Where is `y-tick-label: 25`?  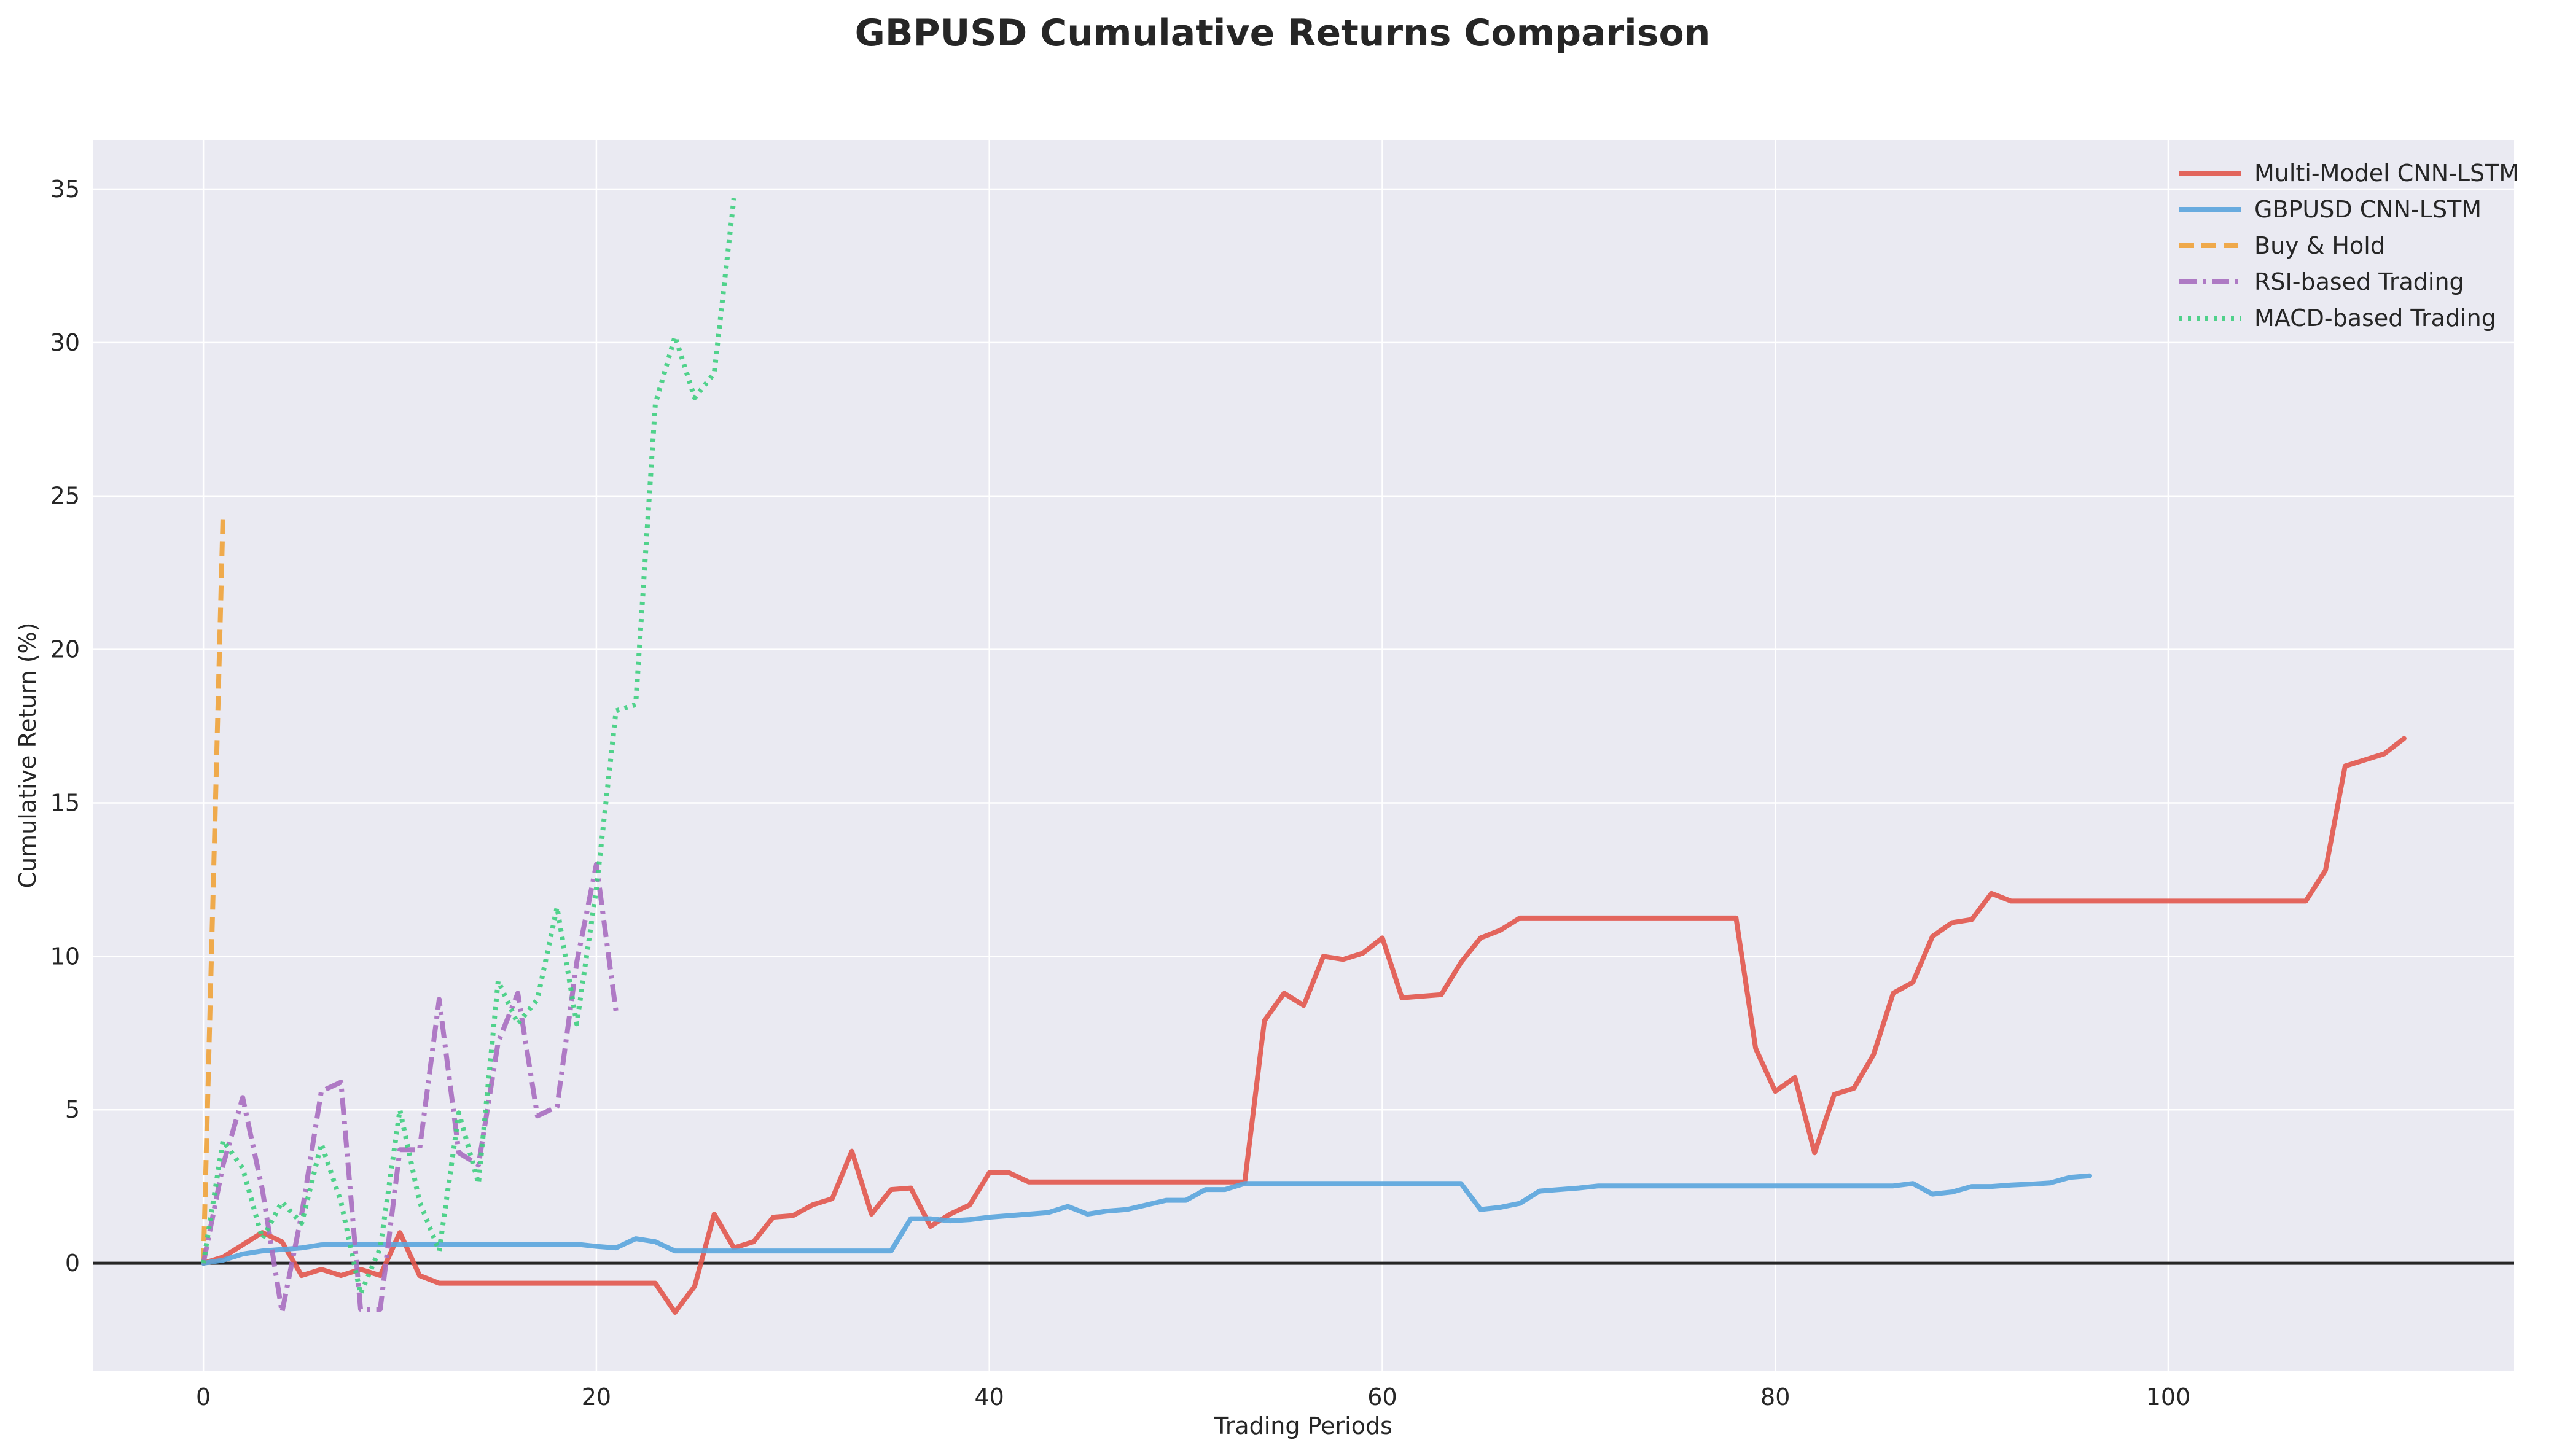
y-tick-label: 25 is located at coordinates (65, 496).